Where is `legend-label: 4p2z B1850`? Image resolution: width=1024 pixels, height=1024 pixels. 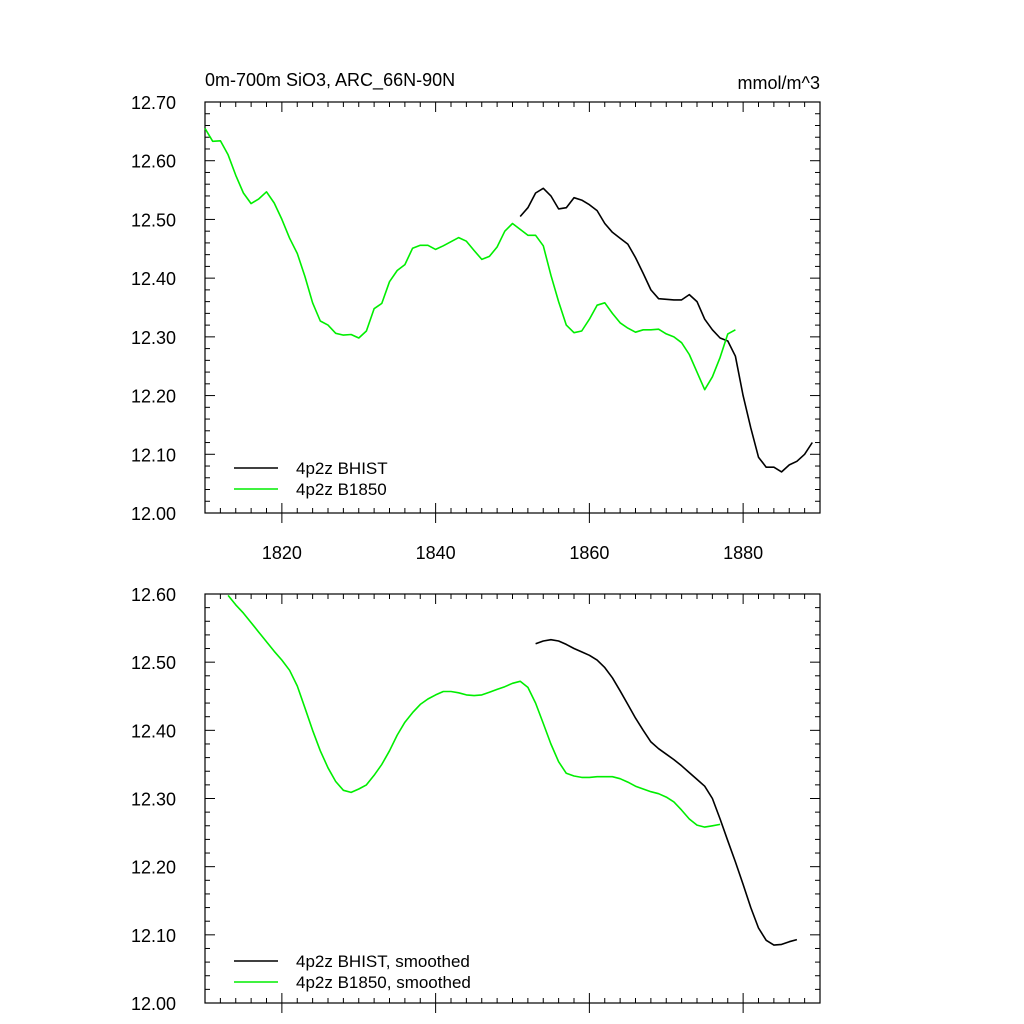
legend-label: 4p2z B1850 is located at coordinates (341, 489).